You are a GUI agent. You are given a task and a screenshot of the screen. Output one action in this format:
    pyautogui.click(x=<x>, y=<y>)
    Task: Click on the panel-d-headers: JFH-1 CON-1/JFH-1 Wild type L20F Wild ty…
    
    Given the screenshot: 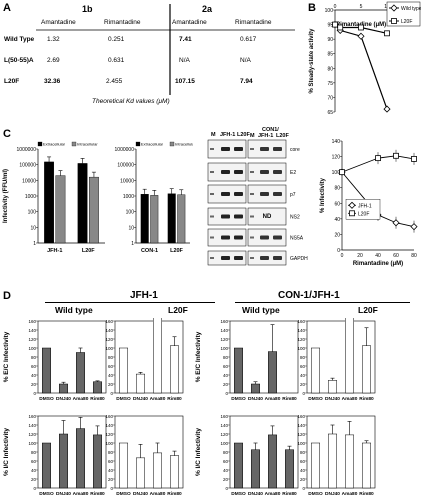 What is the action you would take?
    pyautogui.click(x=215, y=305)
    